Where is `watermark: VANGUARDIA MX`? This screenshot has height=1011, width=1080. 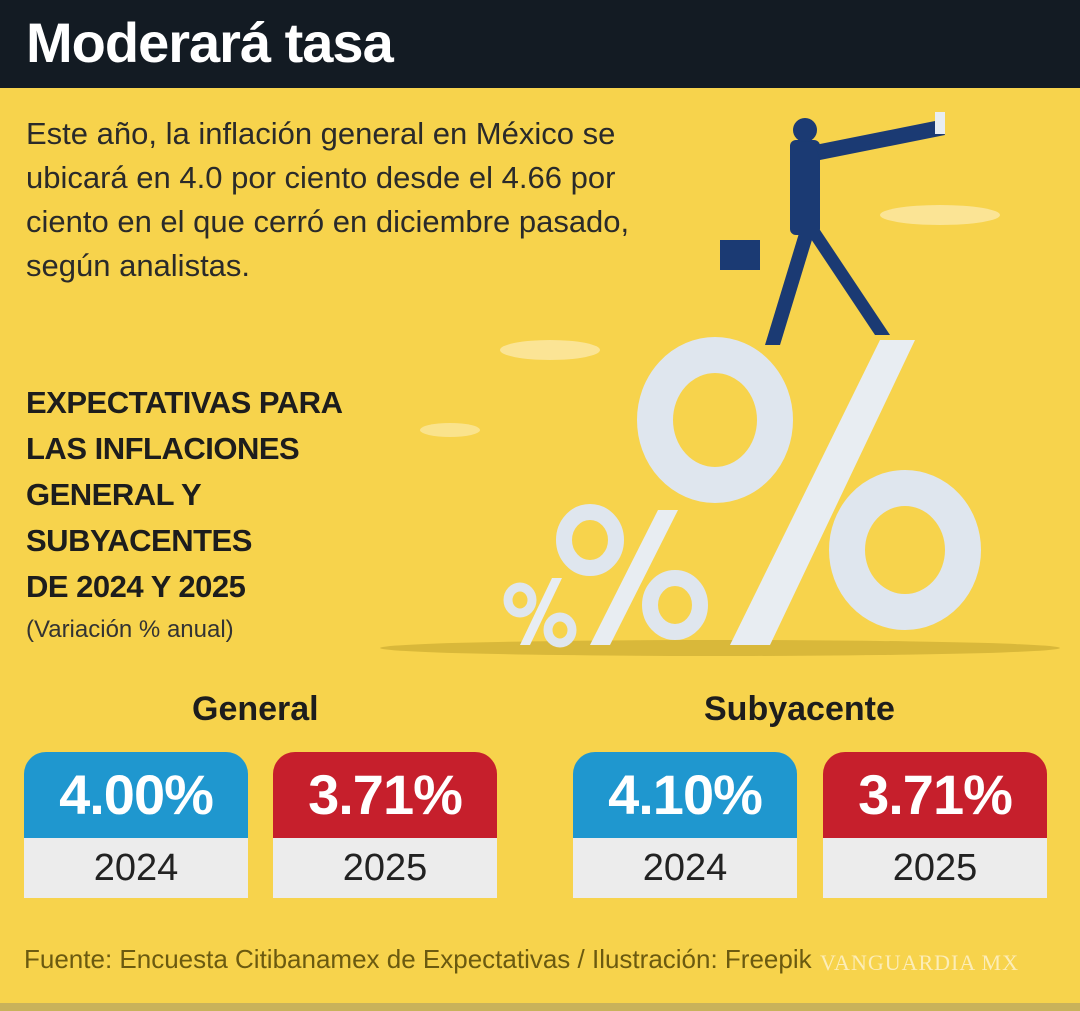 watermark: VANGUARDIA MX is located at coordinates (920, 962).